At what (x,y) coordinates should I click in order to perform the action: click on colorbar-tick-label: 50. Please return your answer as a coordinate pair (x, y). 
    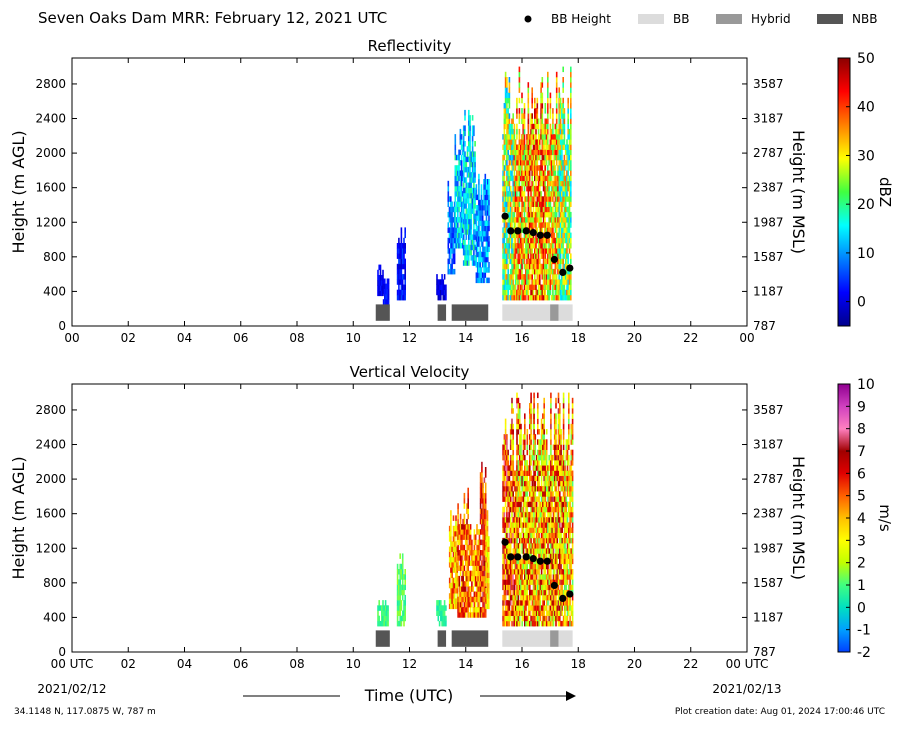
    Looking at the image, I should click on (866, 59).